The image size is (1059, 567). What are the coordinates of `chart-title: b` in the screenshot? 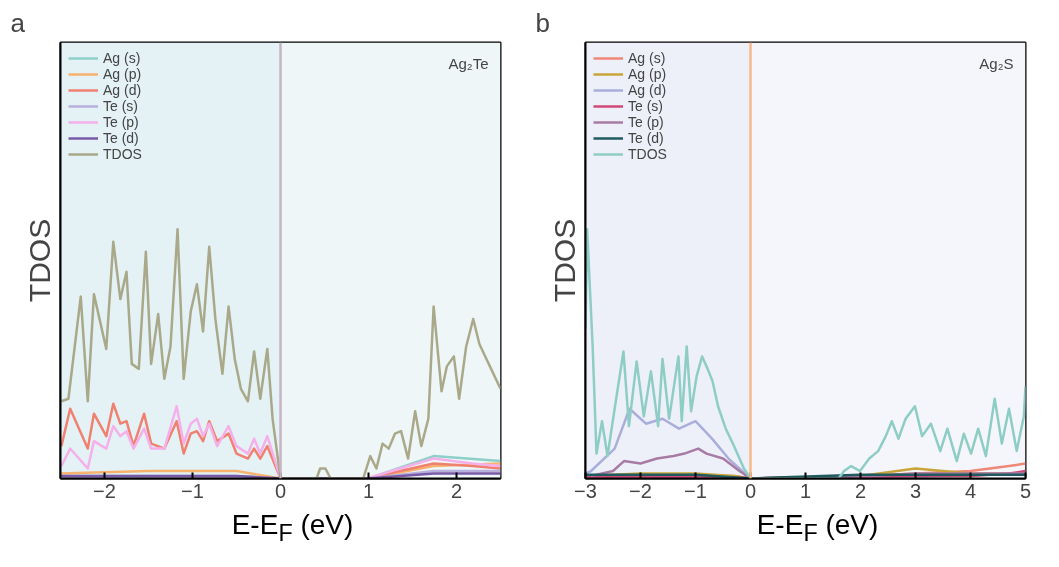 It's located at (542, 22).